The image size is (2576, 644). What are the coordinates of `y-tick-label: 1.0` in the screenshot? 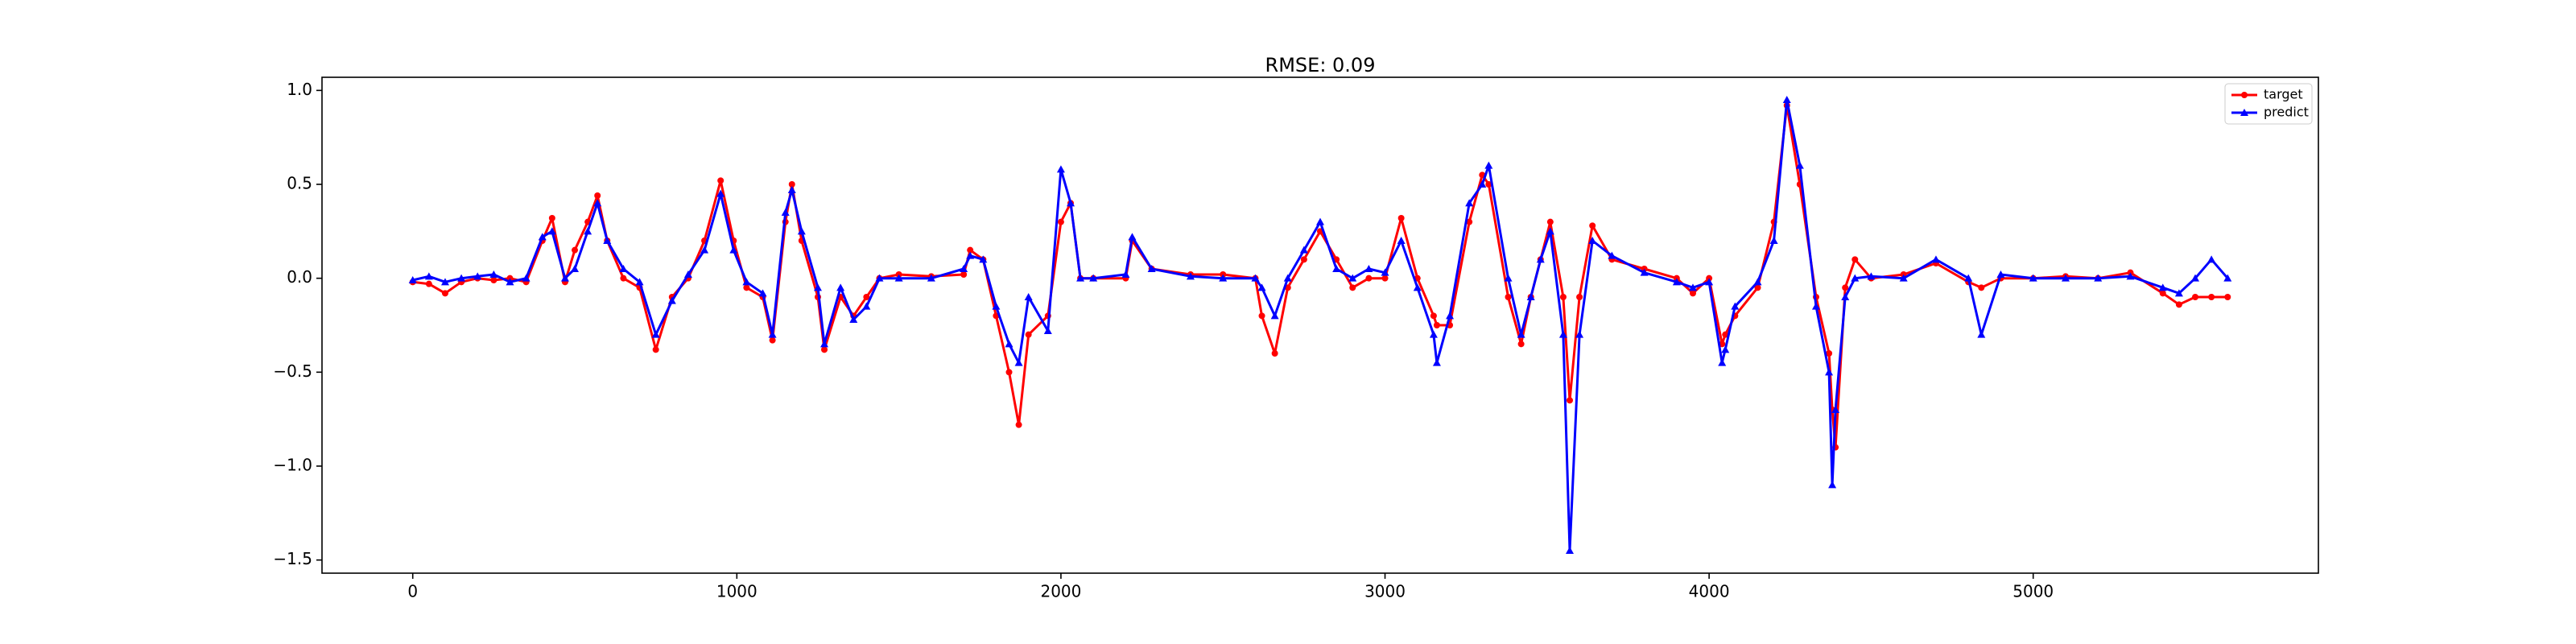 It's located at (299, 89).